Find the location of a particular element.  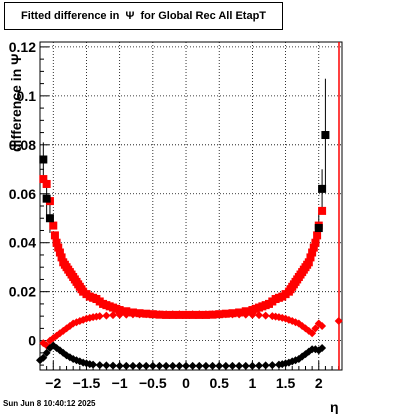

x-tick-label: 1 is located at coordinates (252, 383).